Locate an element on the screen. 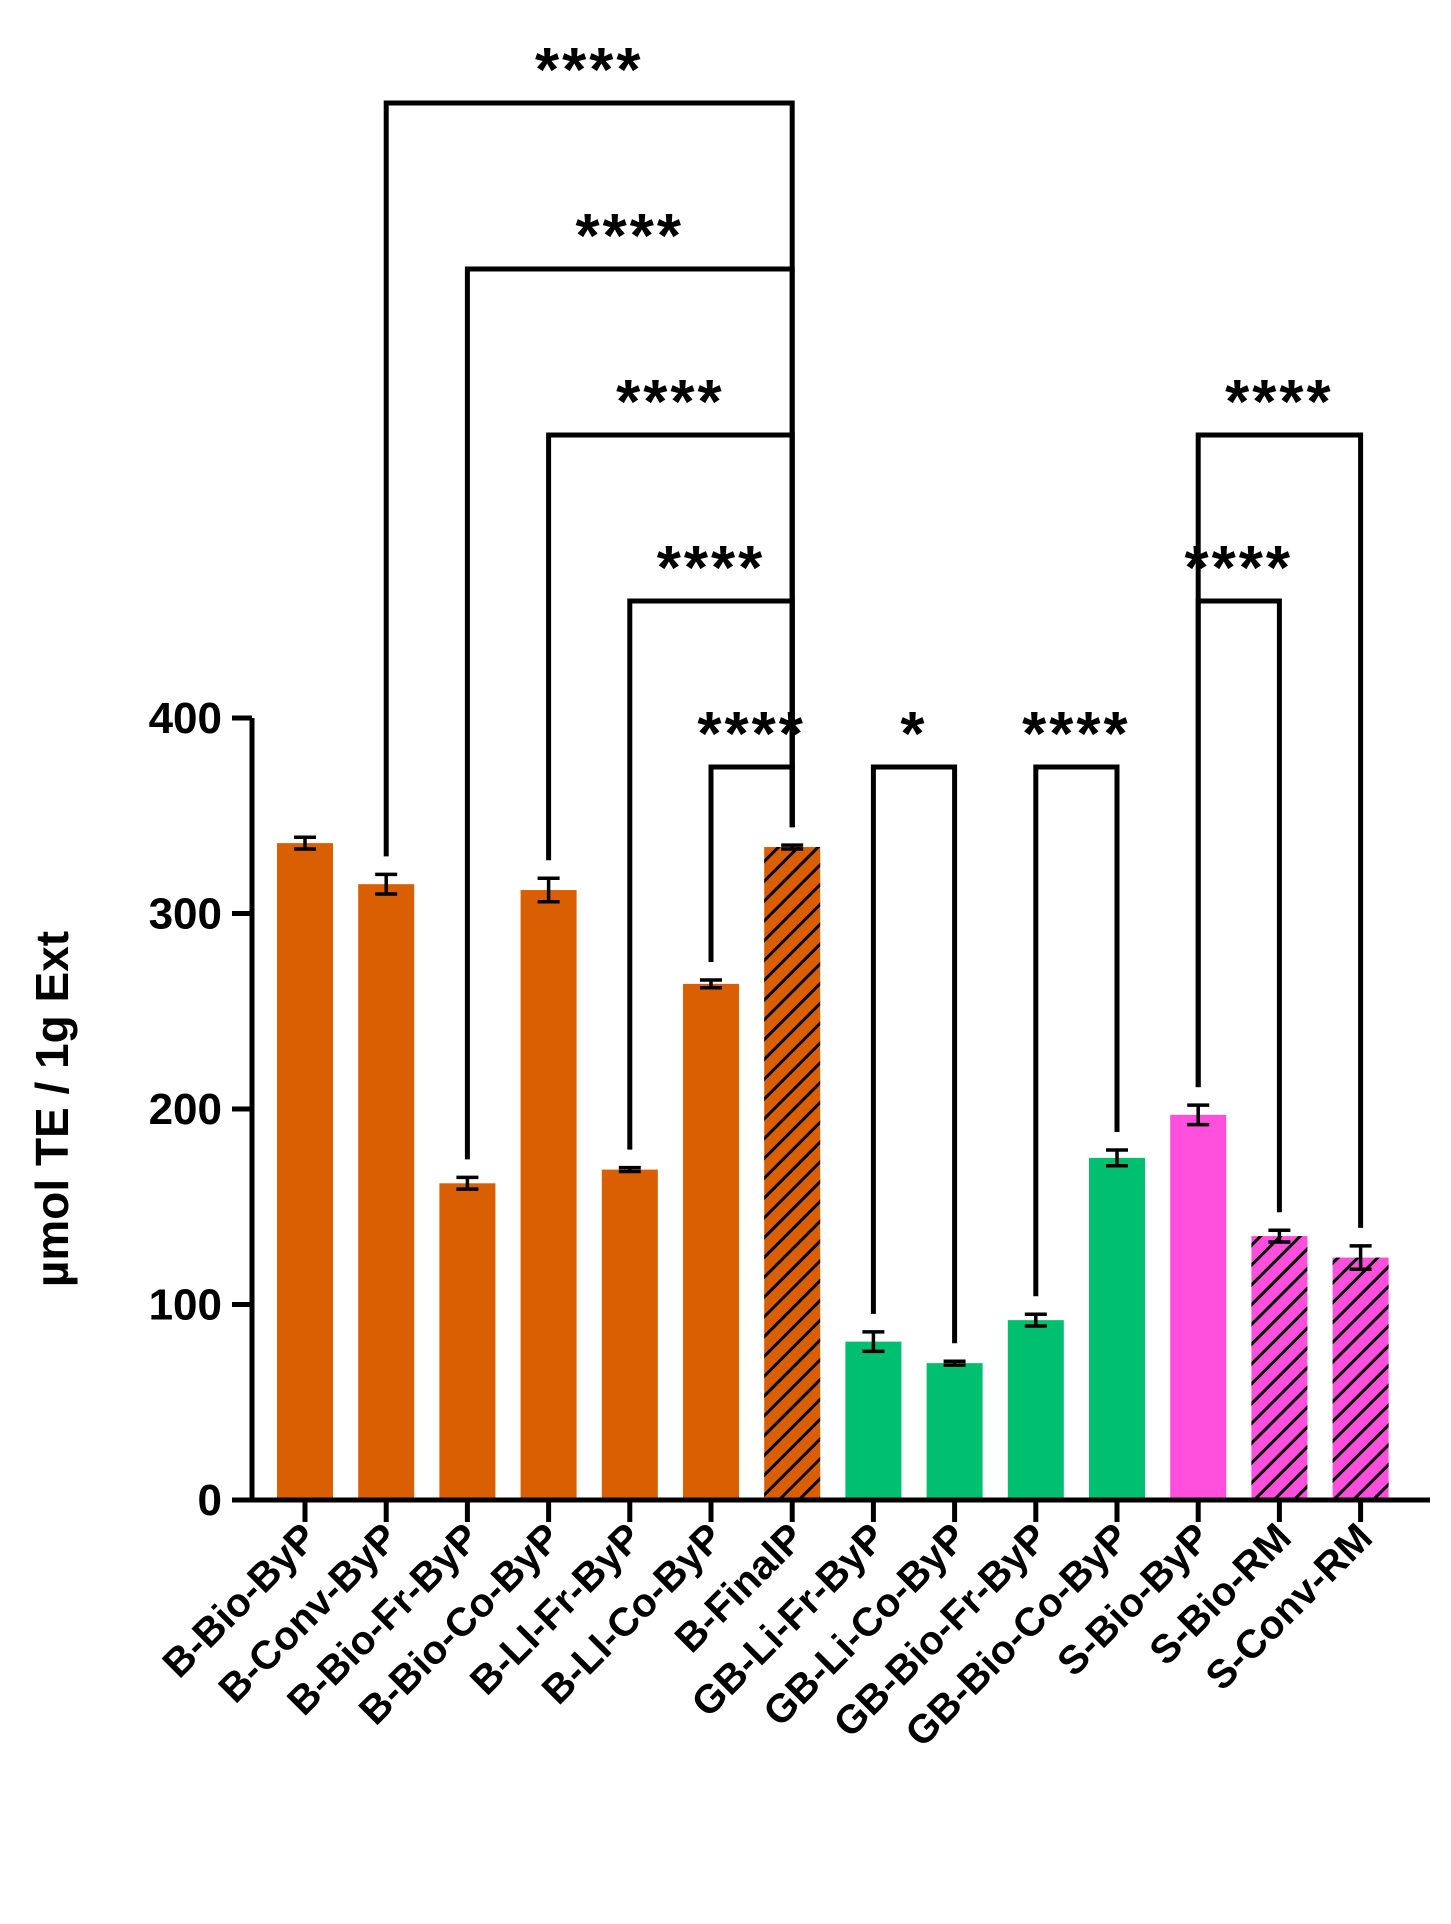 This screenshot has height=1924, width=1451. bar-b-bio-byp is located at coordinates (305, 1171).